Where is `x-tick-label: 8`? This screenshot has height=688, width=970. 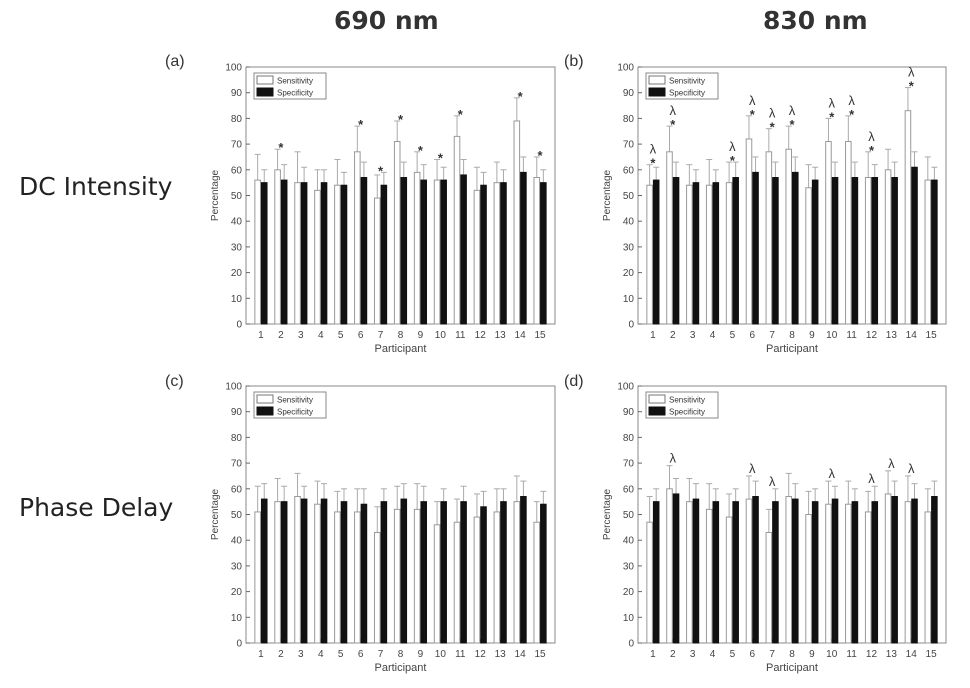
x-tick-label: 8 is located at coordinates (792, 654).